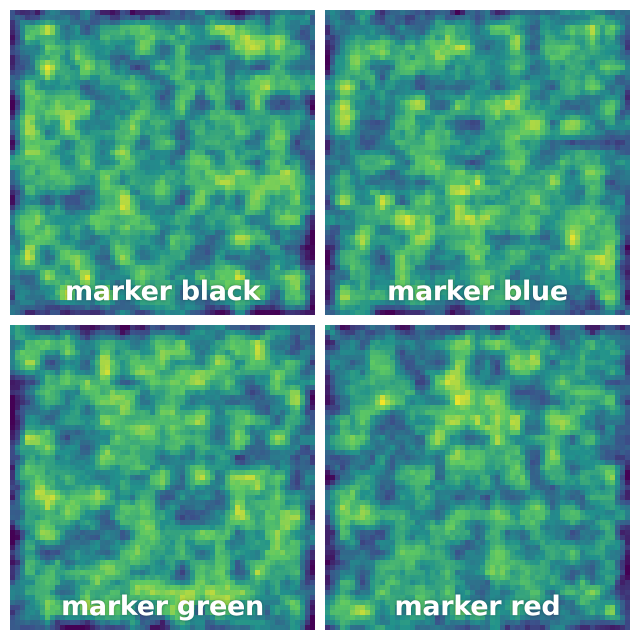 This screenshot has width=640, height=640. Describe the element at coordinates (162, 291) in the screenshot. I see `tile-label: marker black` at that location.